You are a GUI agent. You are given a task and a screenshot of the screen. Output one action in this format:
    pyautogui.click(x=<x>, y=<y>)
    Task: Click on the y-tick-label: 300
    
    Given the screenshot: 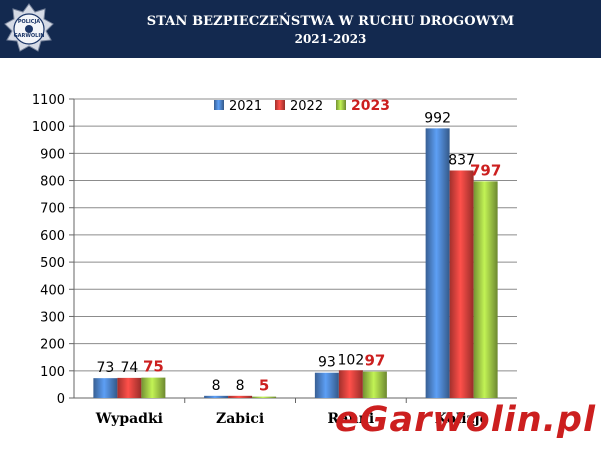 What is the action you would take?
    pyautogui.click(x=52, y=317)
    